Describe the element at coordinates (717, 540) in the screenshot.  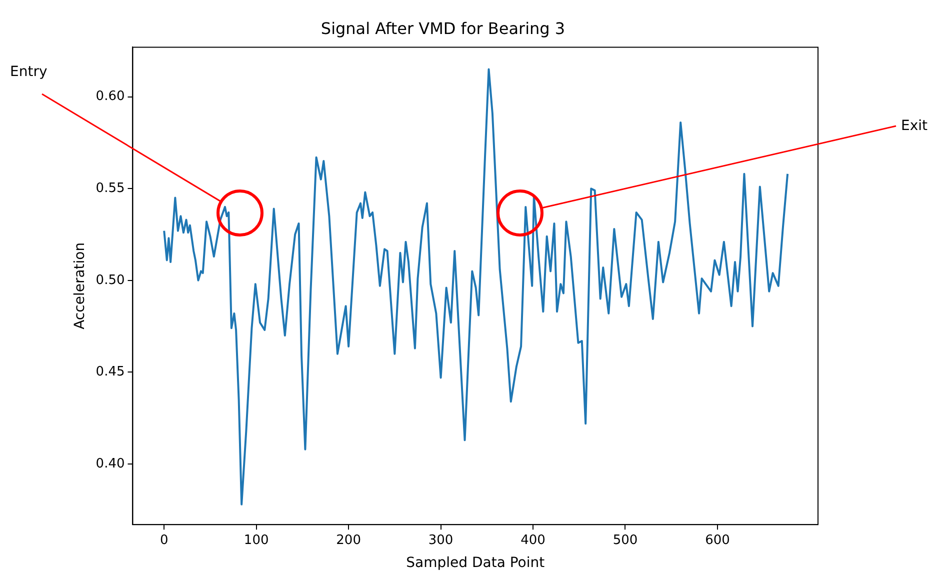
I see `x-tick-label: 600` at that location.